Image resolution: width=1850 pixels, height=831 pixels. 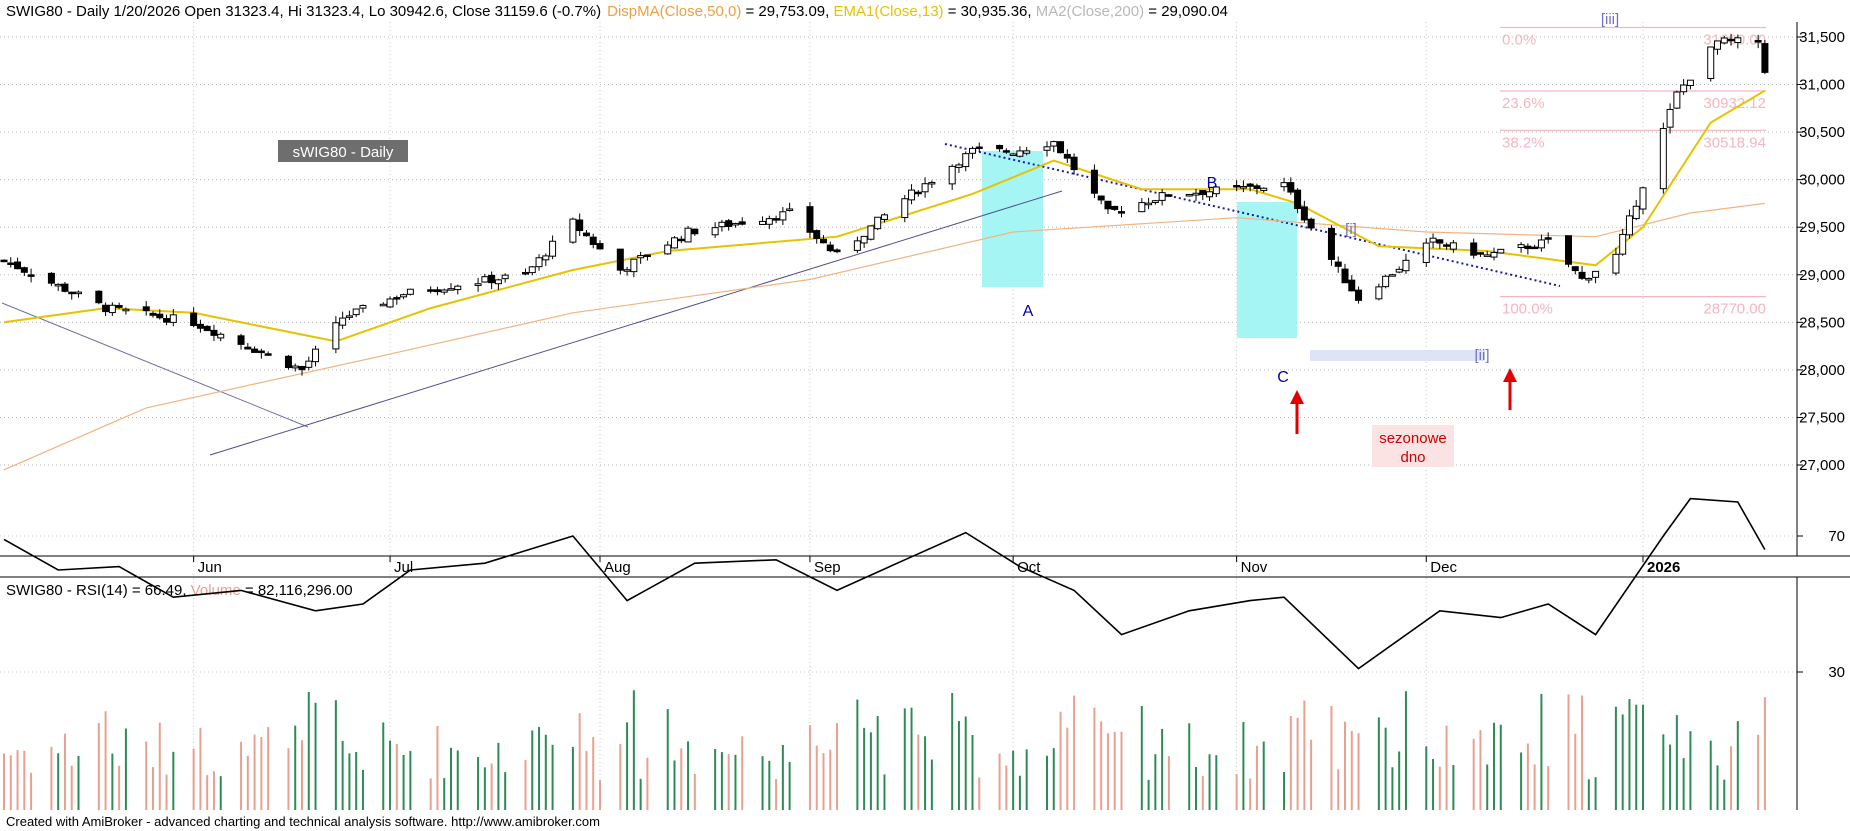 I want to click on uptrend-line, so click(x=636, y=323).